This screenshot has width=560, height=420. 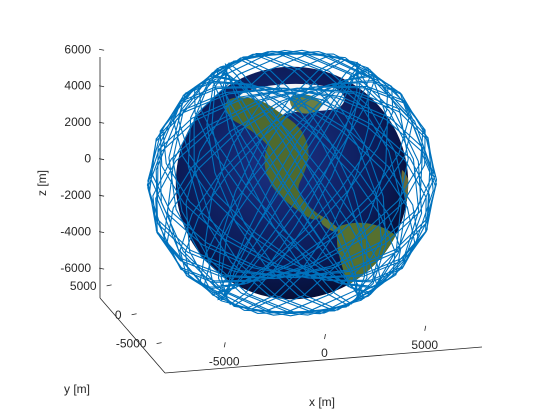 I want to click on y-axis-line, so click(x=132, y=335).